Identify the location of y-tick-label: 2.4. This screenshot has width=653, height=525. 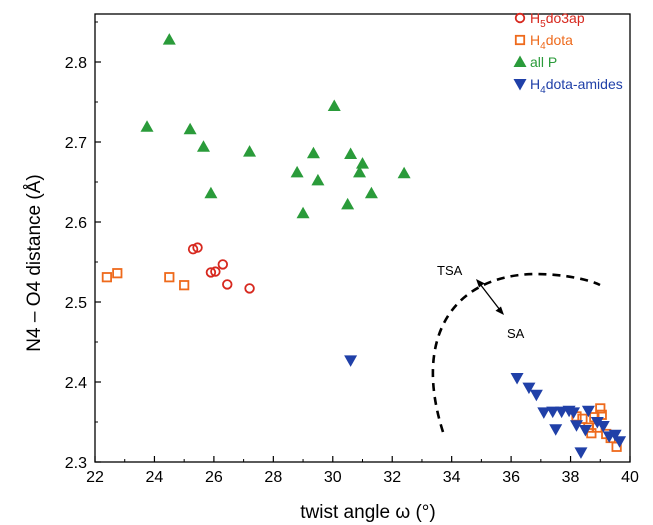
(76, 383).